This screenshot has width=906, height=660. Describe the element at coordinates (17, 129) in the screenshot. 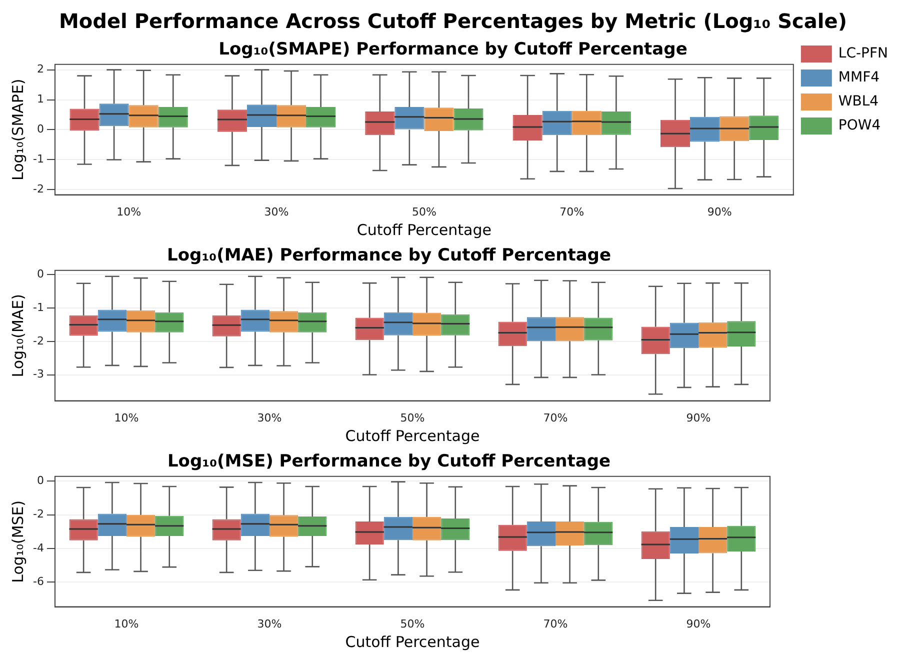

I see `y-axis-title: Log₁₀(SMAPE)` at that location.